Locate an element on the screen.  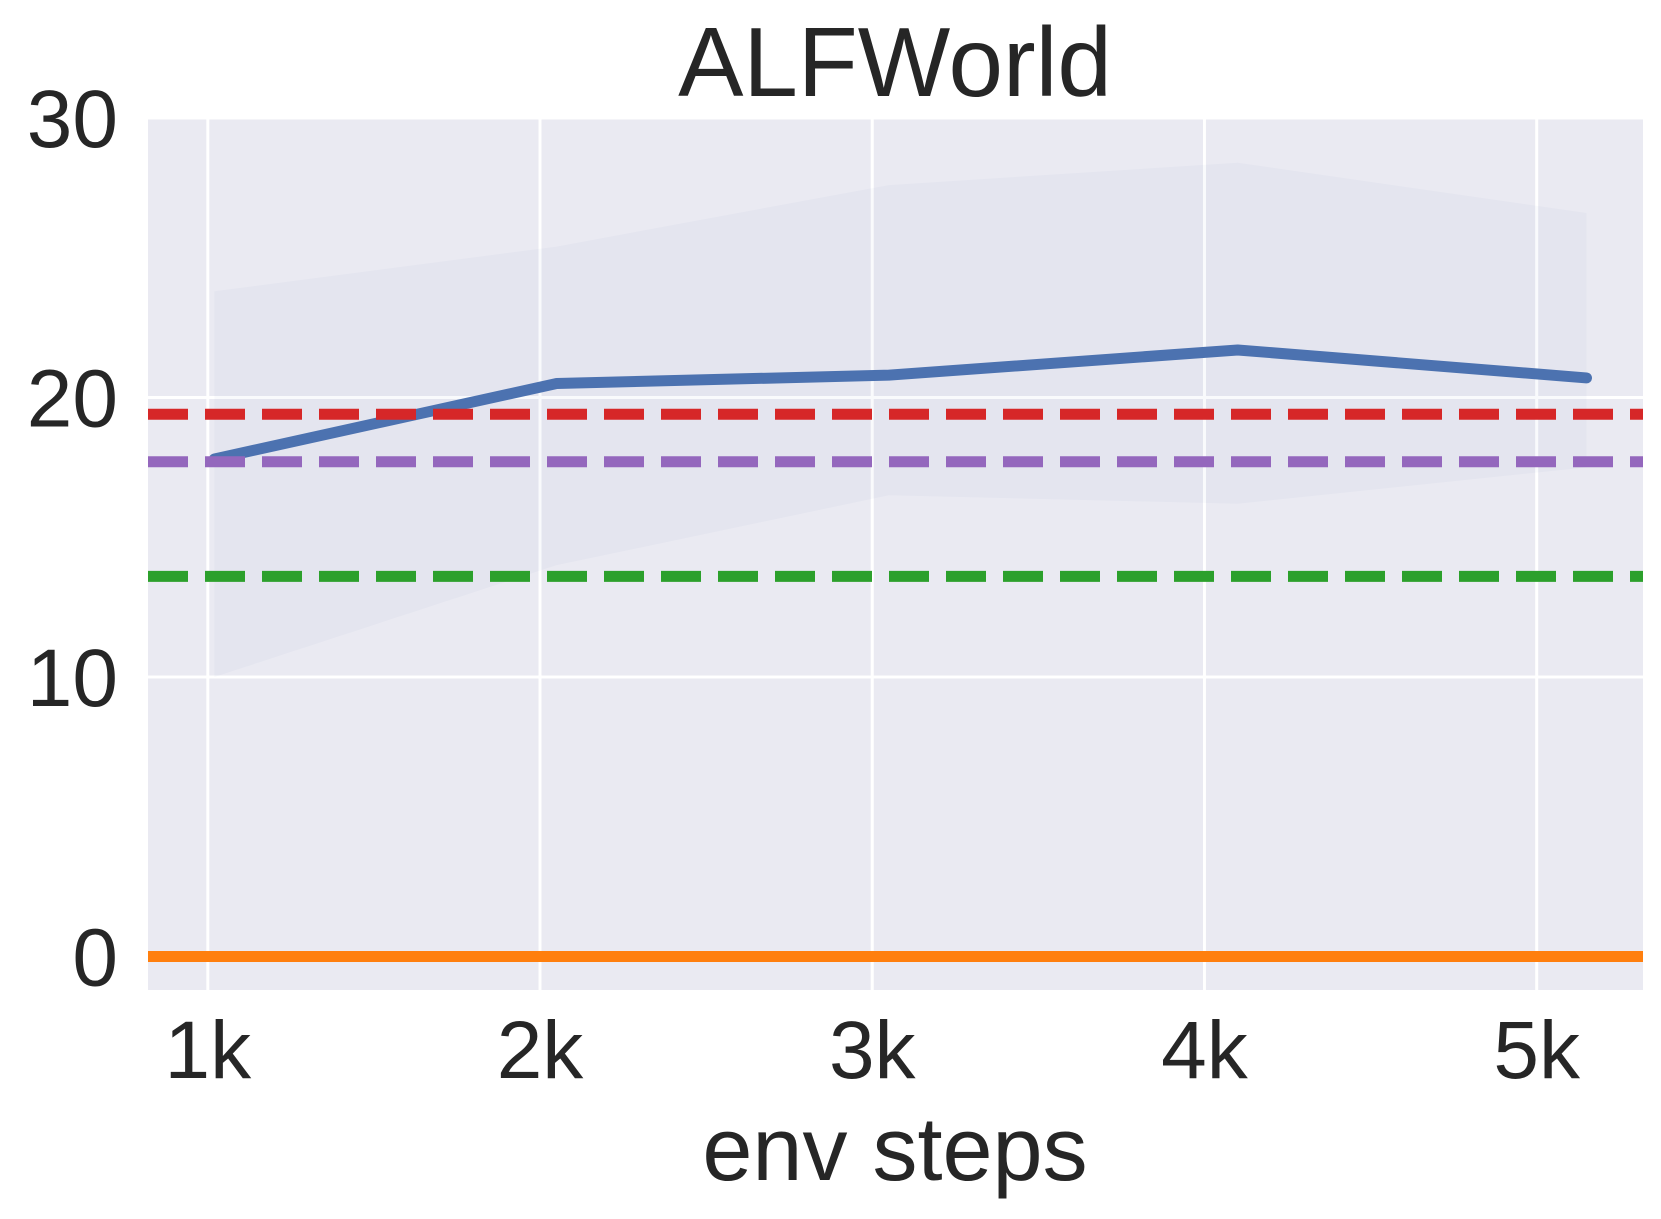
y-tick-label: 0 is located at coordinates (95, 957).